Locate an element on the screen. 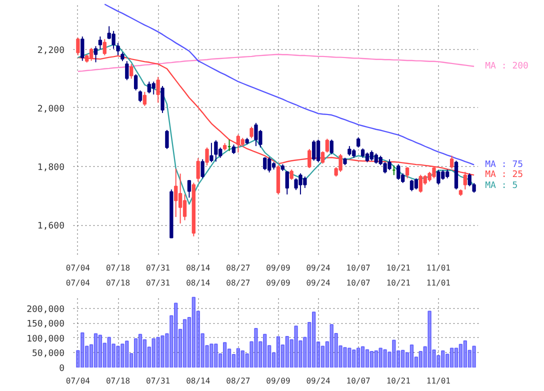  category-label: 07/31 is located at coordinates (158, 381).